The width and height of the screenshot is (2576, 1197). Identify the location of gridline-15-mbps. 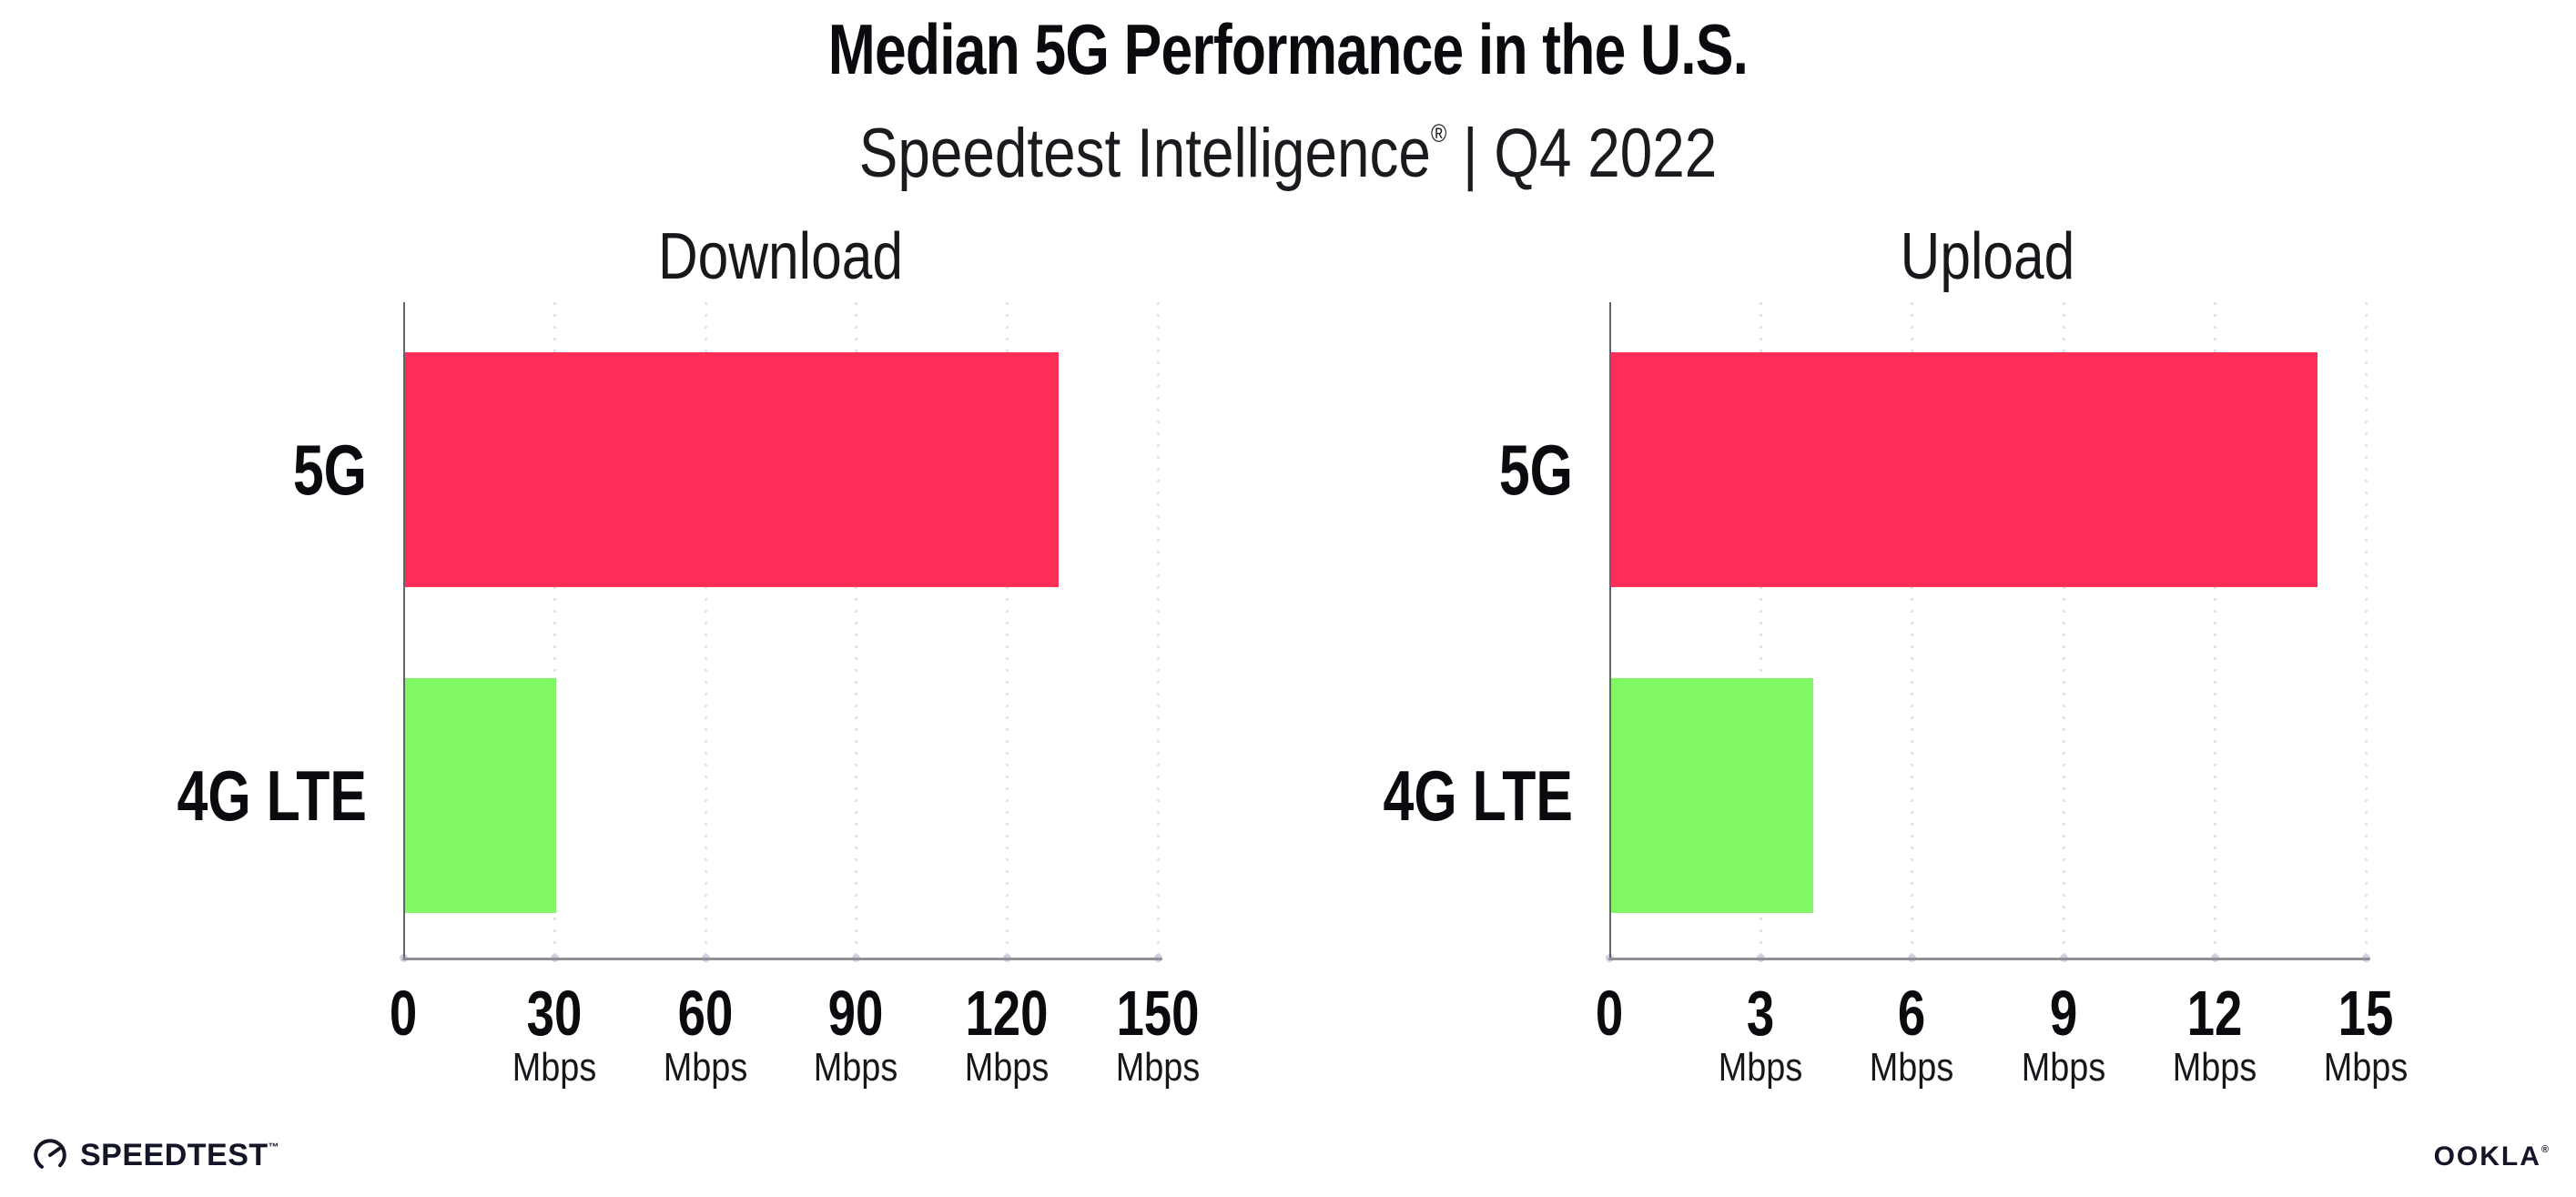
(2366, 630).